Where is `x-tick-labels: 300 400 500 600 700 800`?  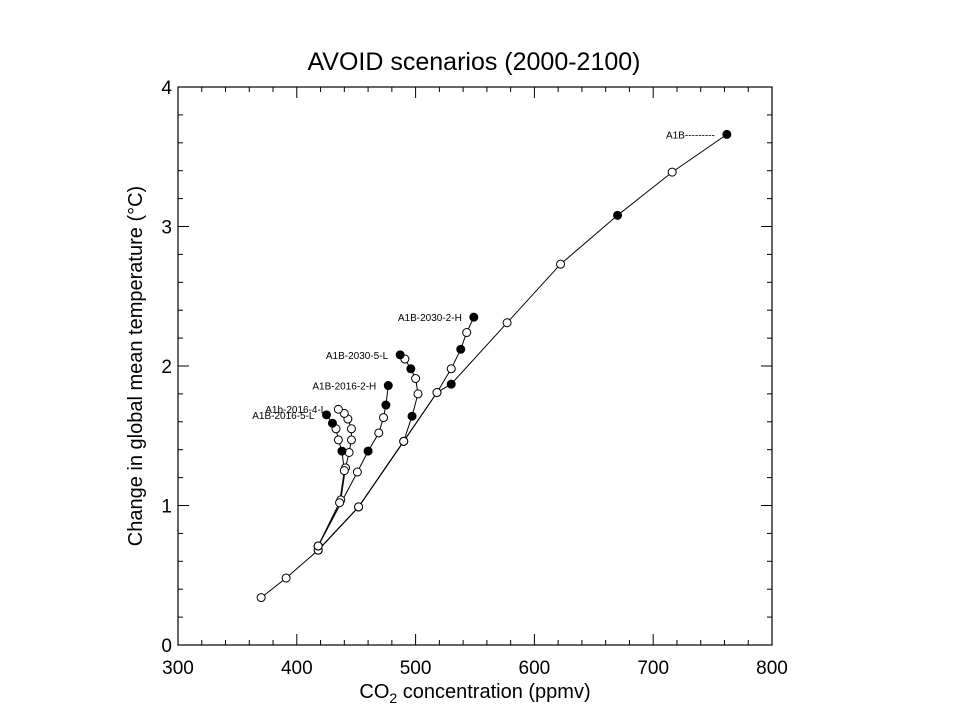 x-tick-labels: 300 400 500 600 700 800 is located at coordinates (475, 668).